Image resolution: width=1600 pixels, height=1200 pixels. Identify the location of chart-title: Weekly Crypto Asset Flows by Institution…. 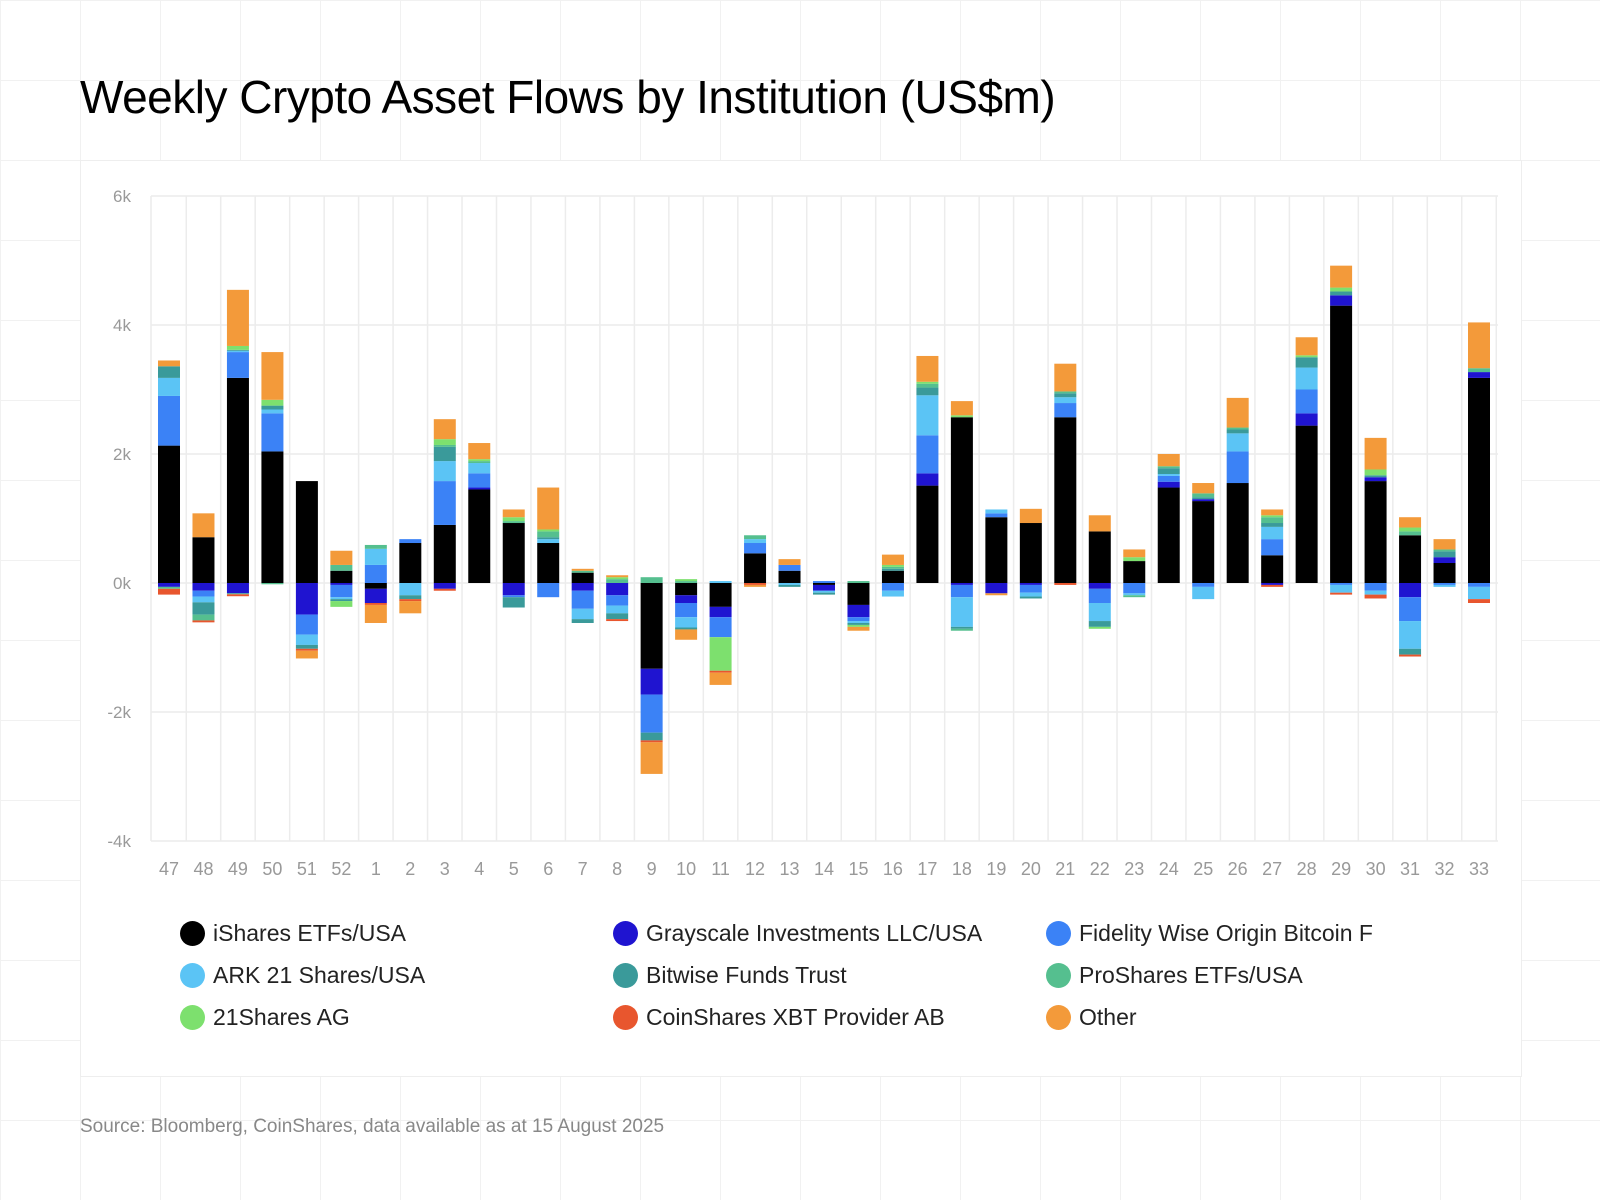
(568, 97).